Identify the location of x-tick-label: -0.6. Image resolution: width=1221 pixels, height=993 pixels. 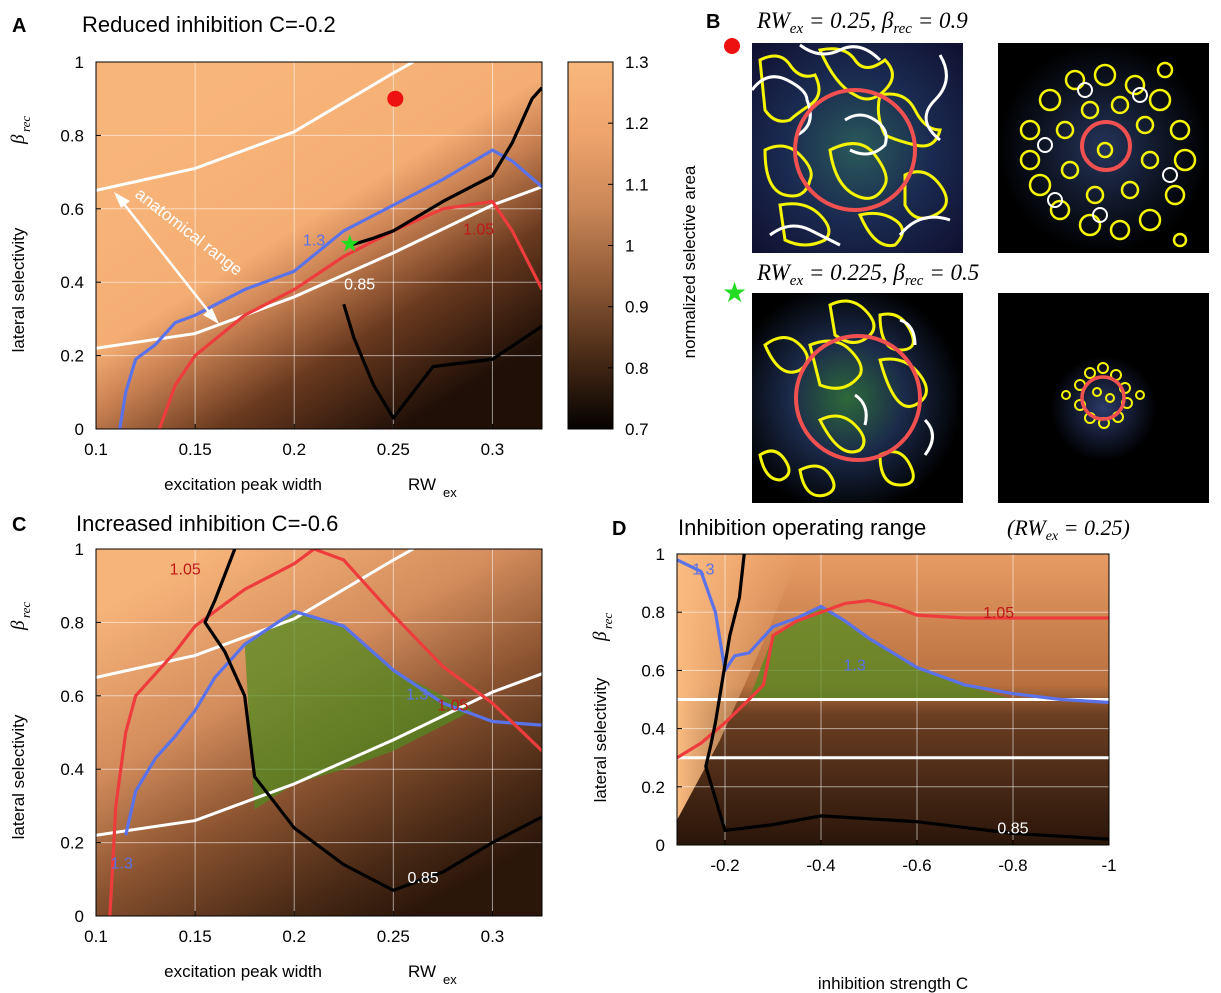
(916, 865).